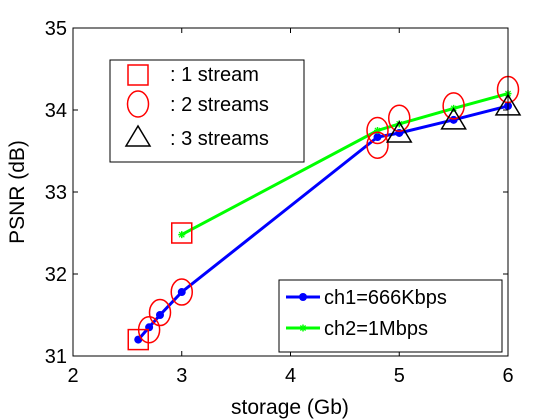 This screenshot has height=420, width=560. I want to click on x-axis-label: storage (Gb), so click(290, 407).